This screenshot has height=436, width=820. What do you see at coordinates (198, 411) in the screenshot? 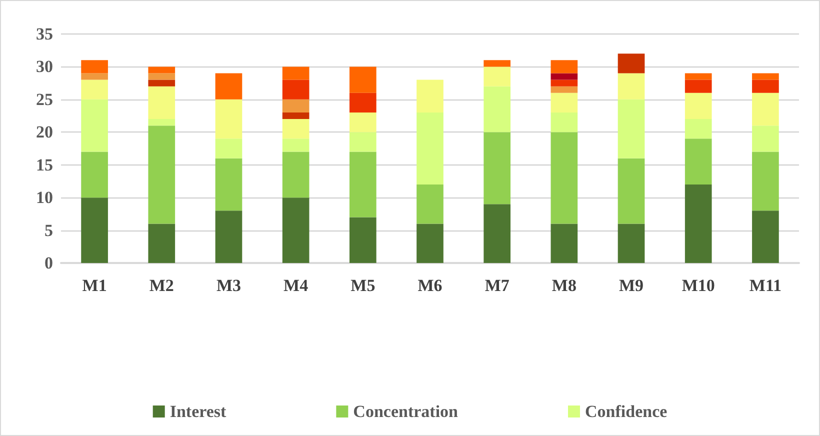
I see `legend-label: Interest` at bounding box center [198, 411].